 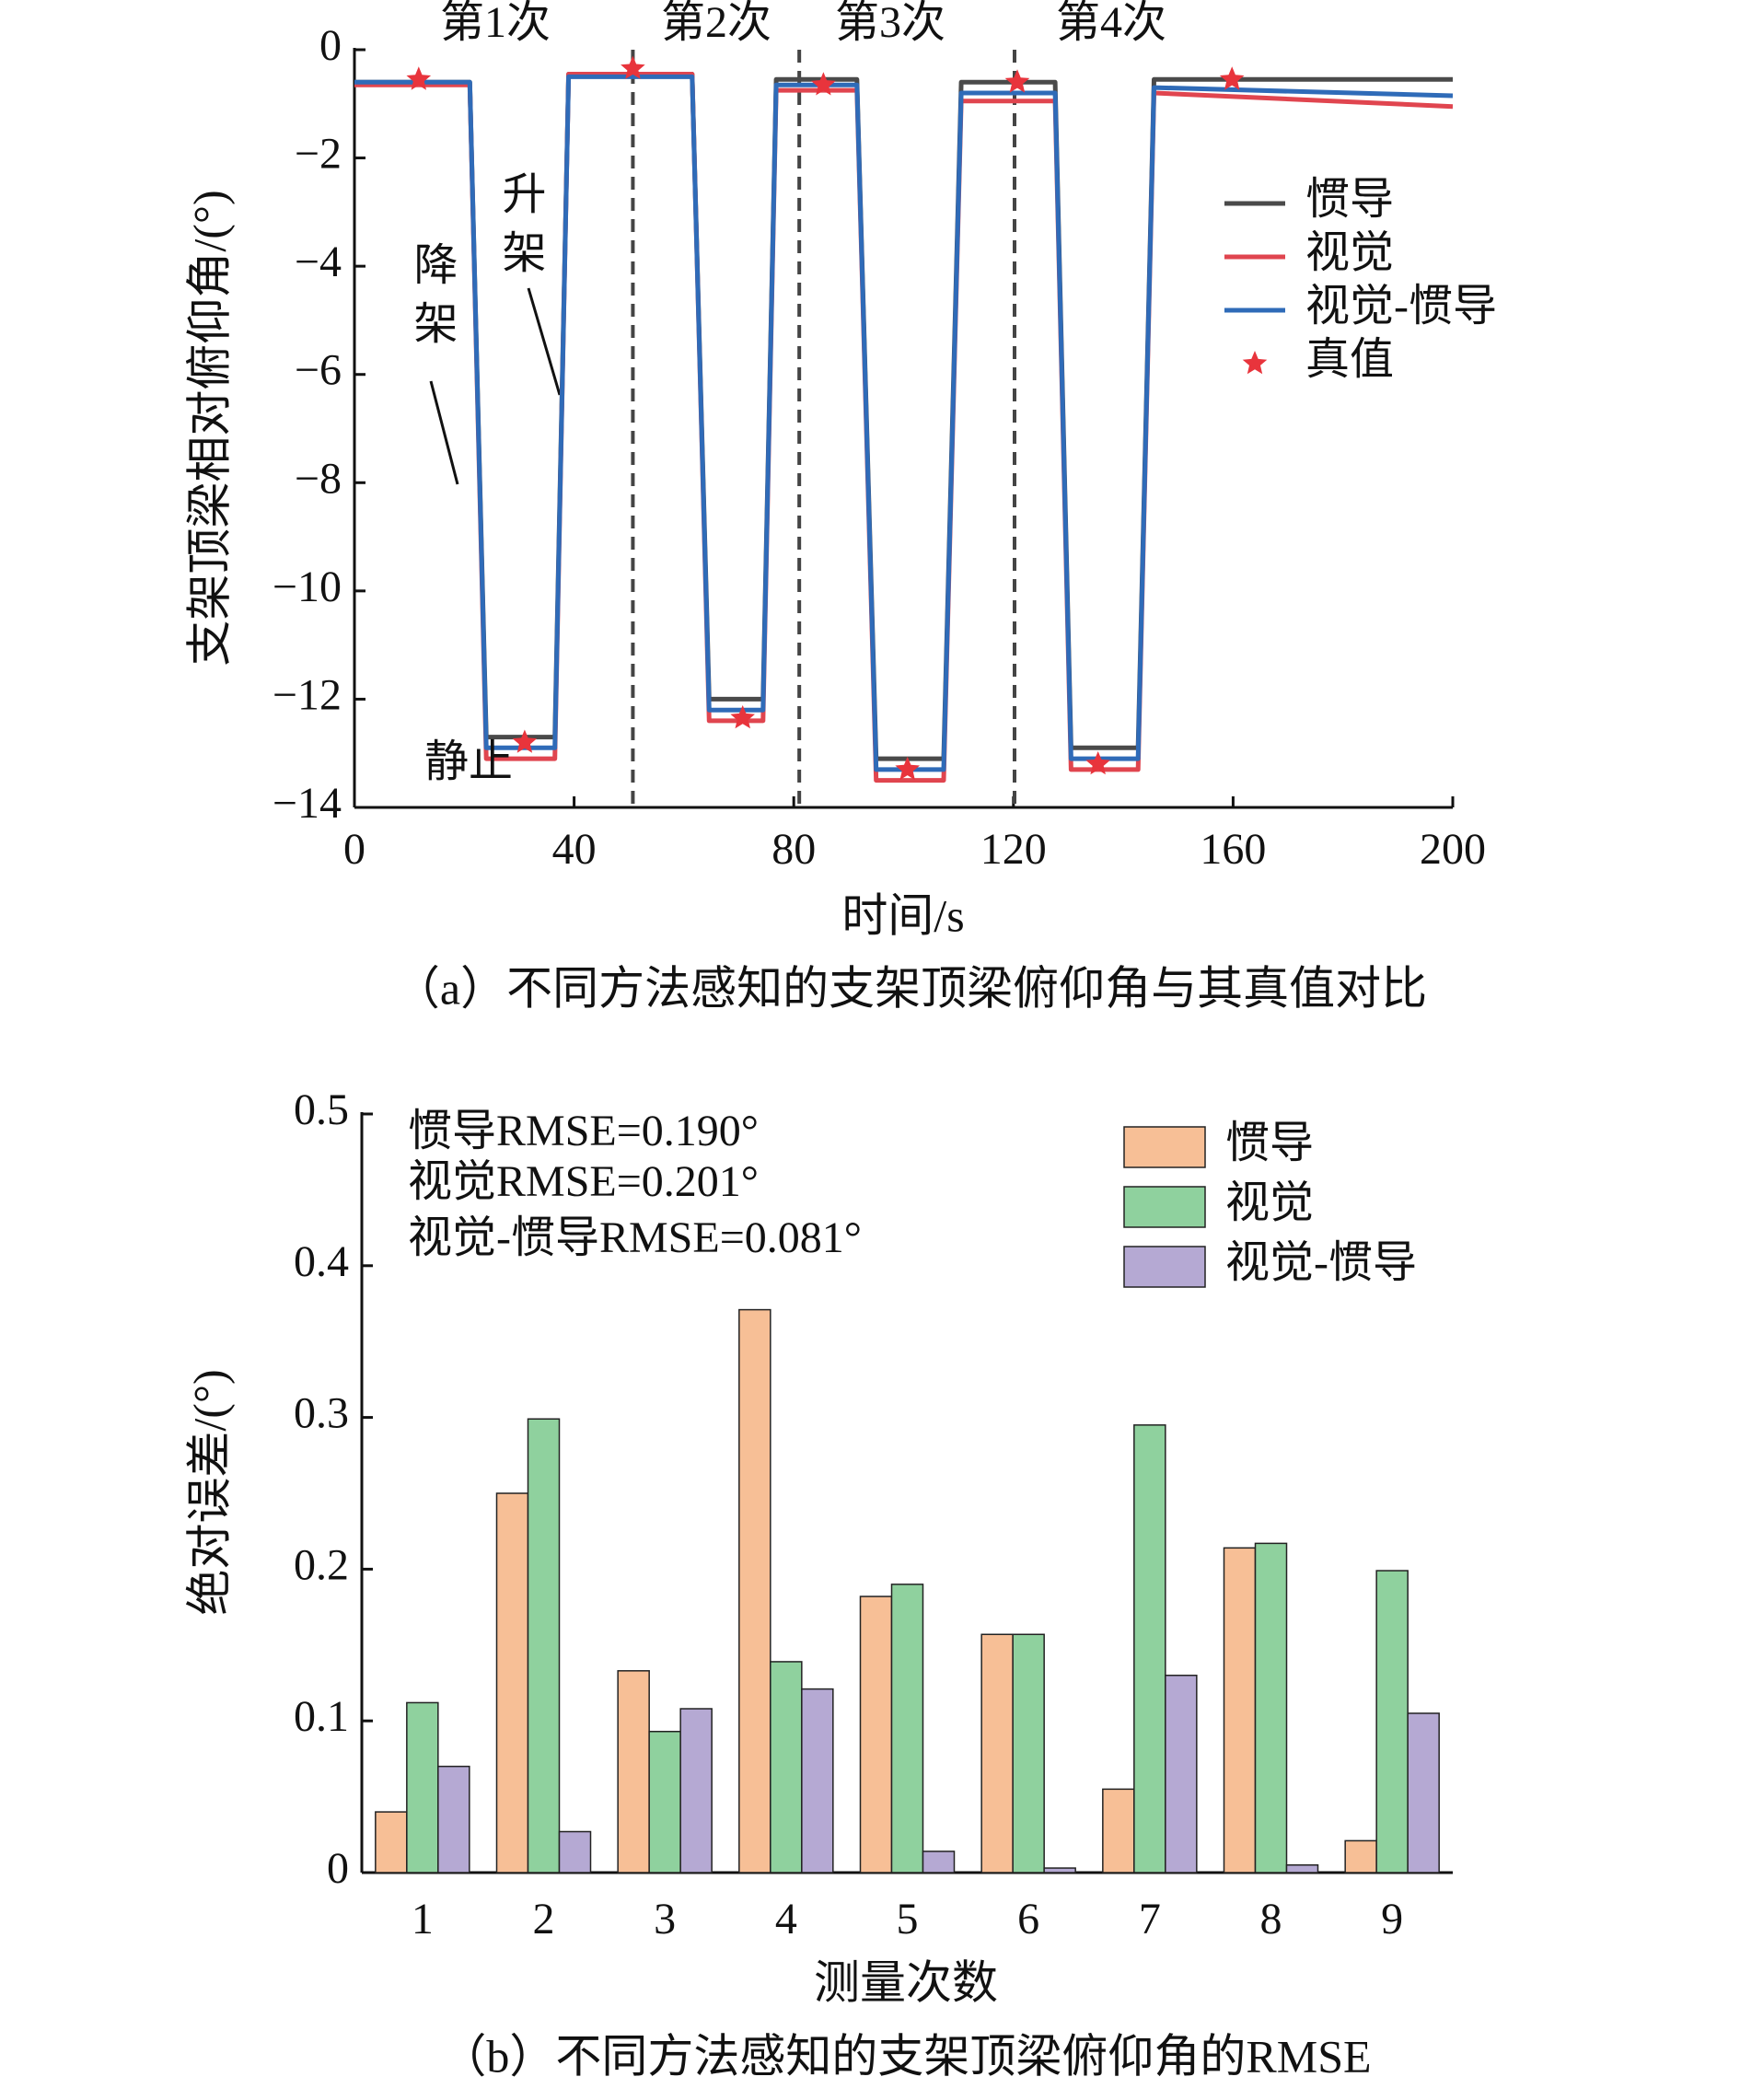 What do you see at coordinates (318, 479) in the screenshot?
I see `y-tick-label: −8` at bounding box center [318, 479].